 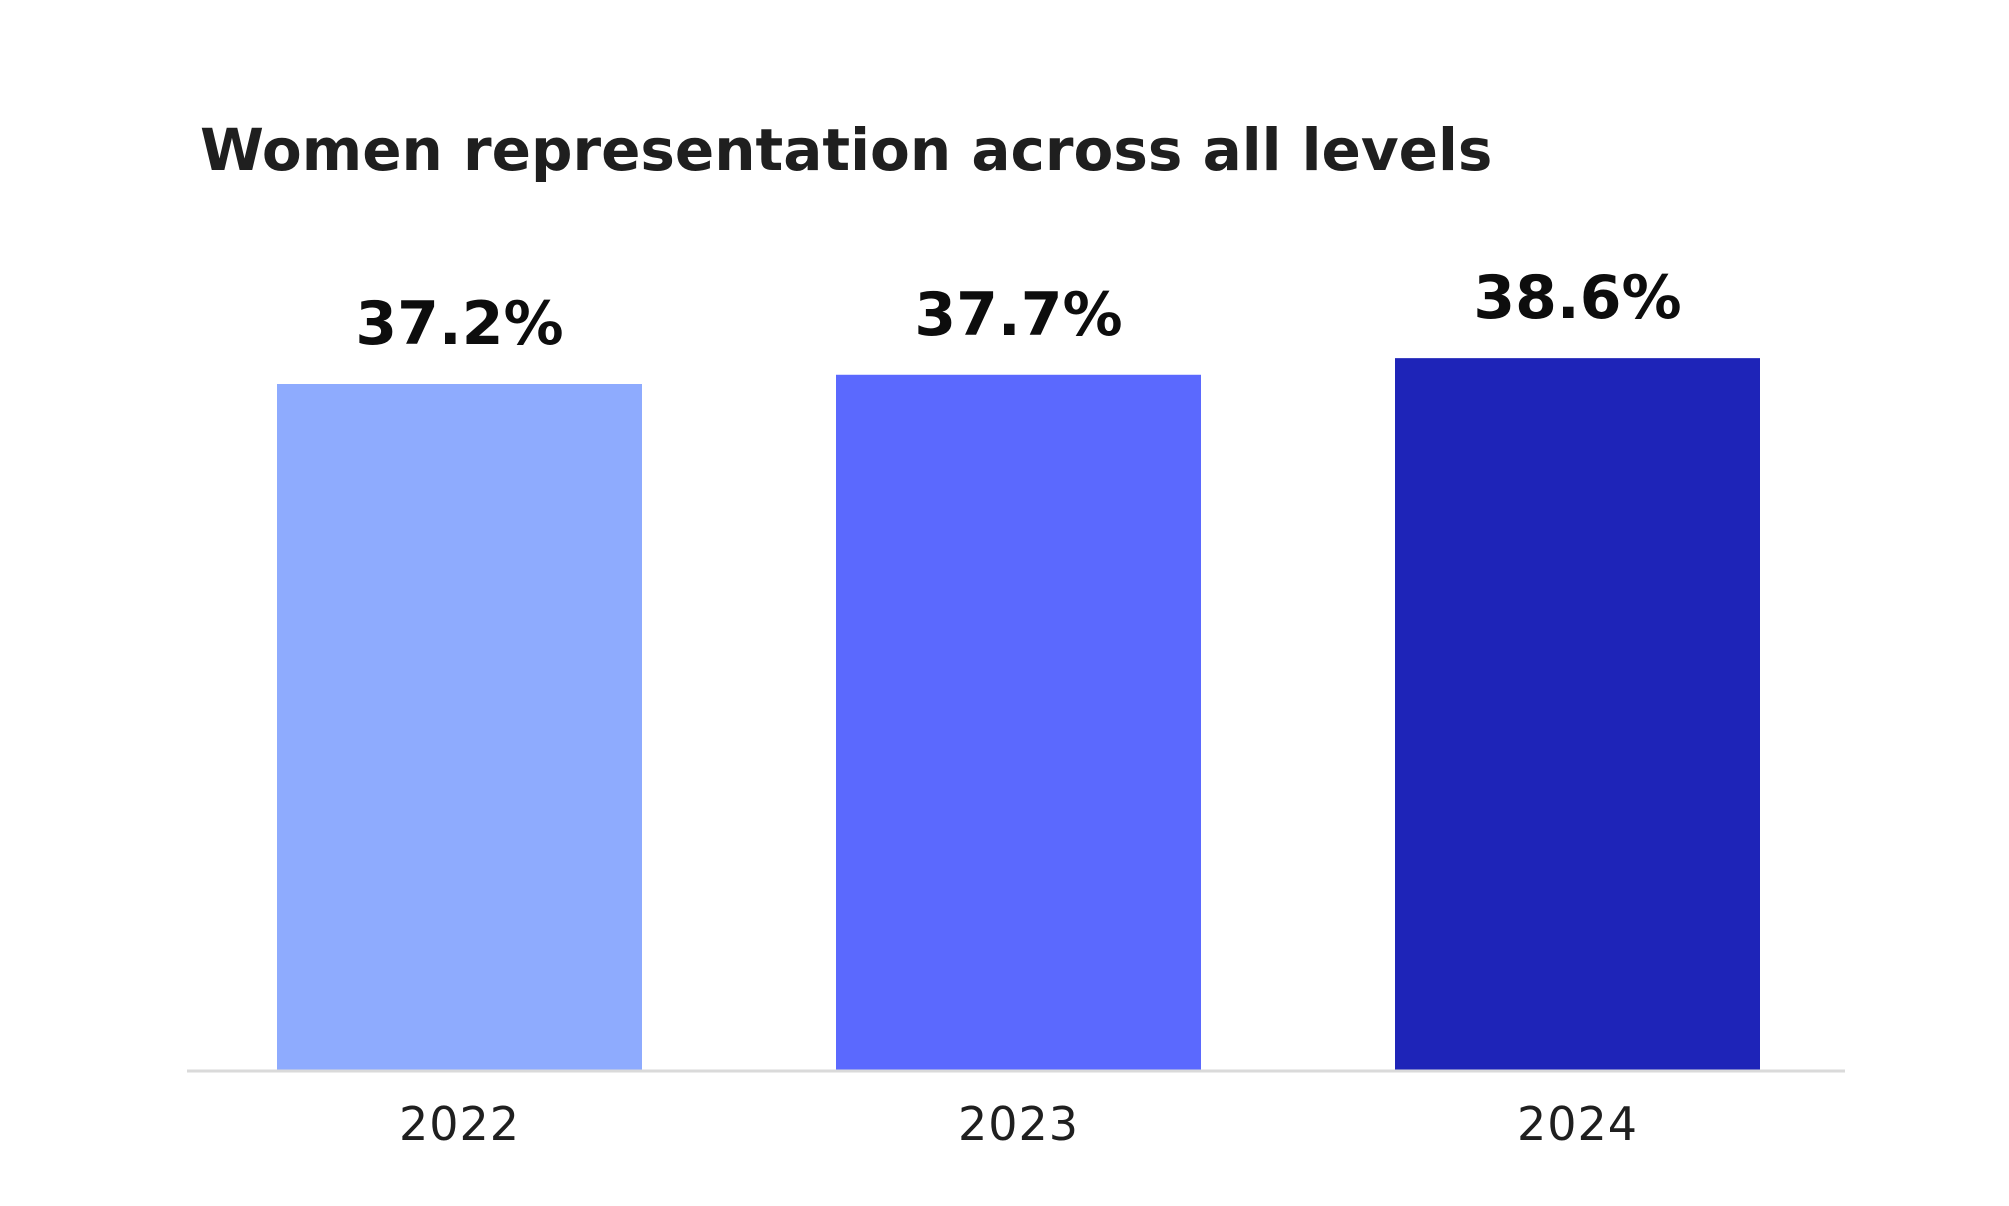 What do you see at coordinates (1577, 298) in the screenshot?
I see `value-label-2024: 38.6%` at bounding box center [1577, 298].